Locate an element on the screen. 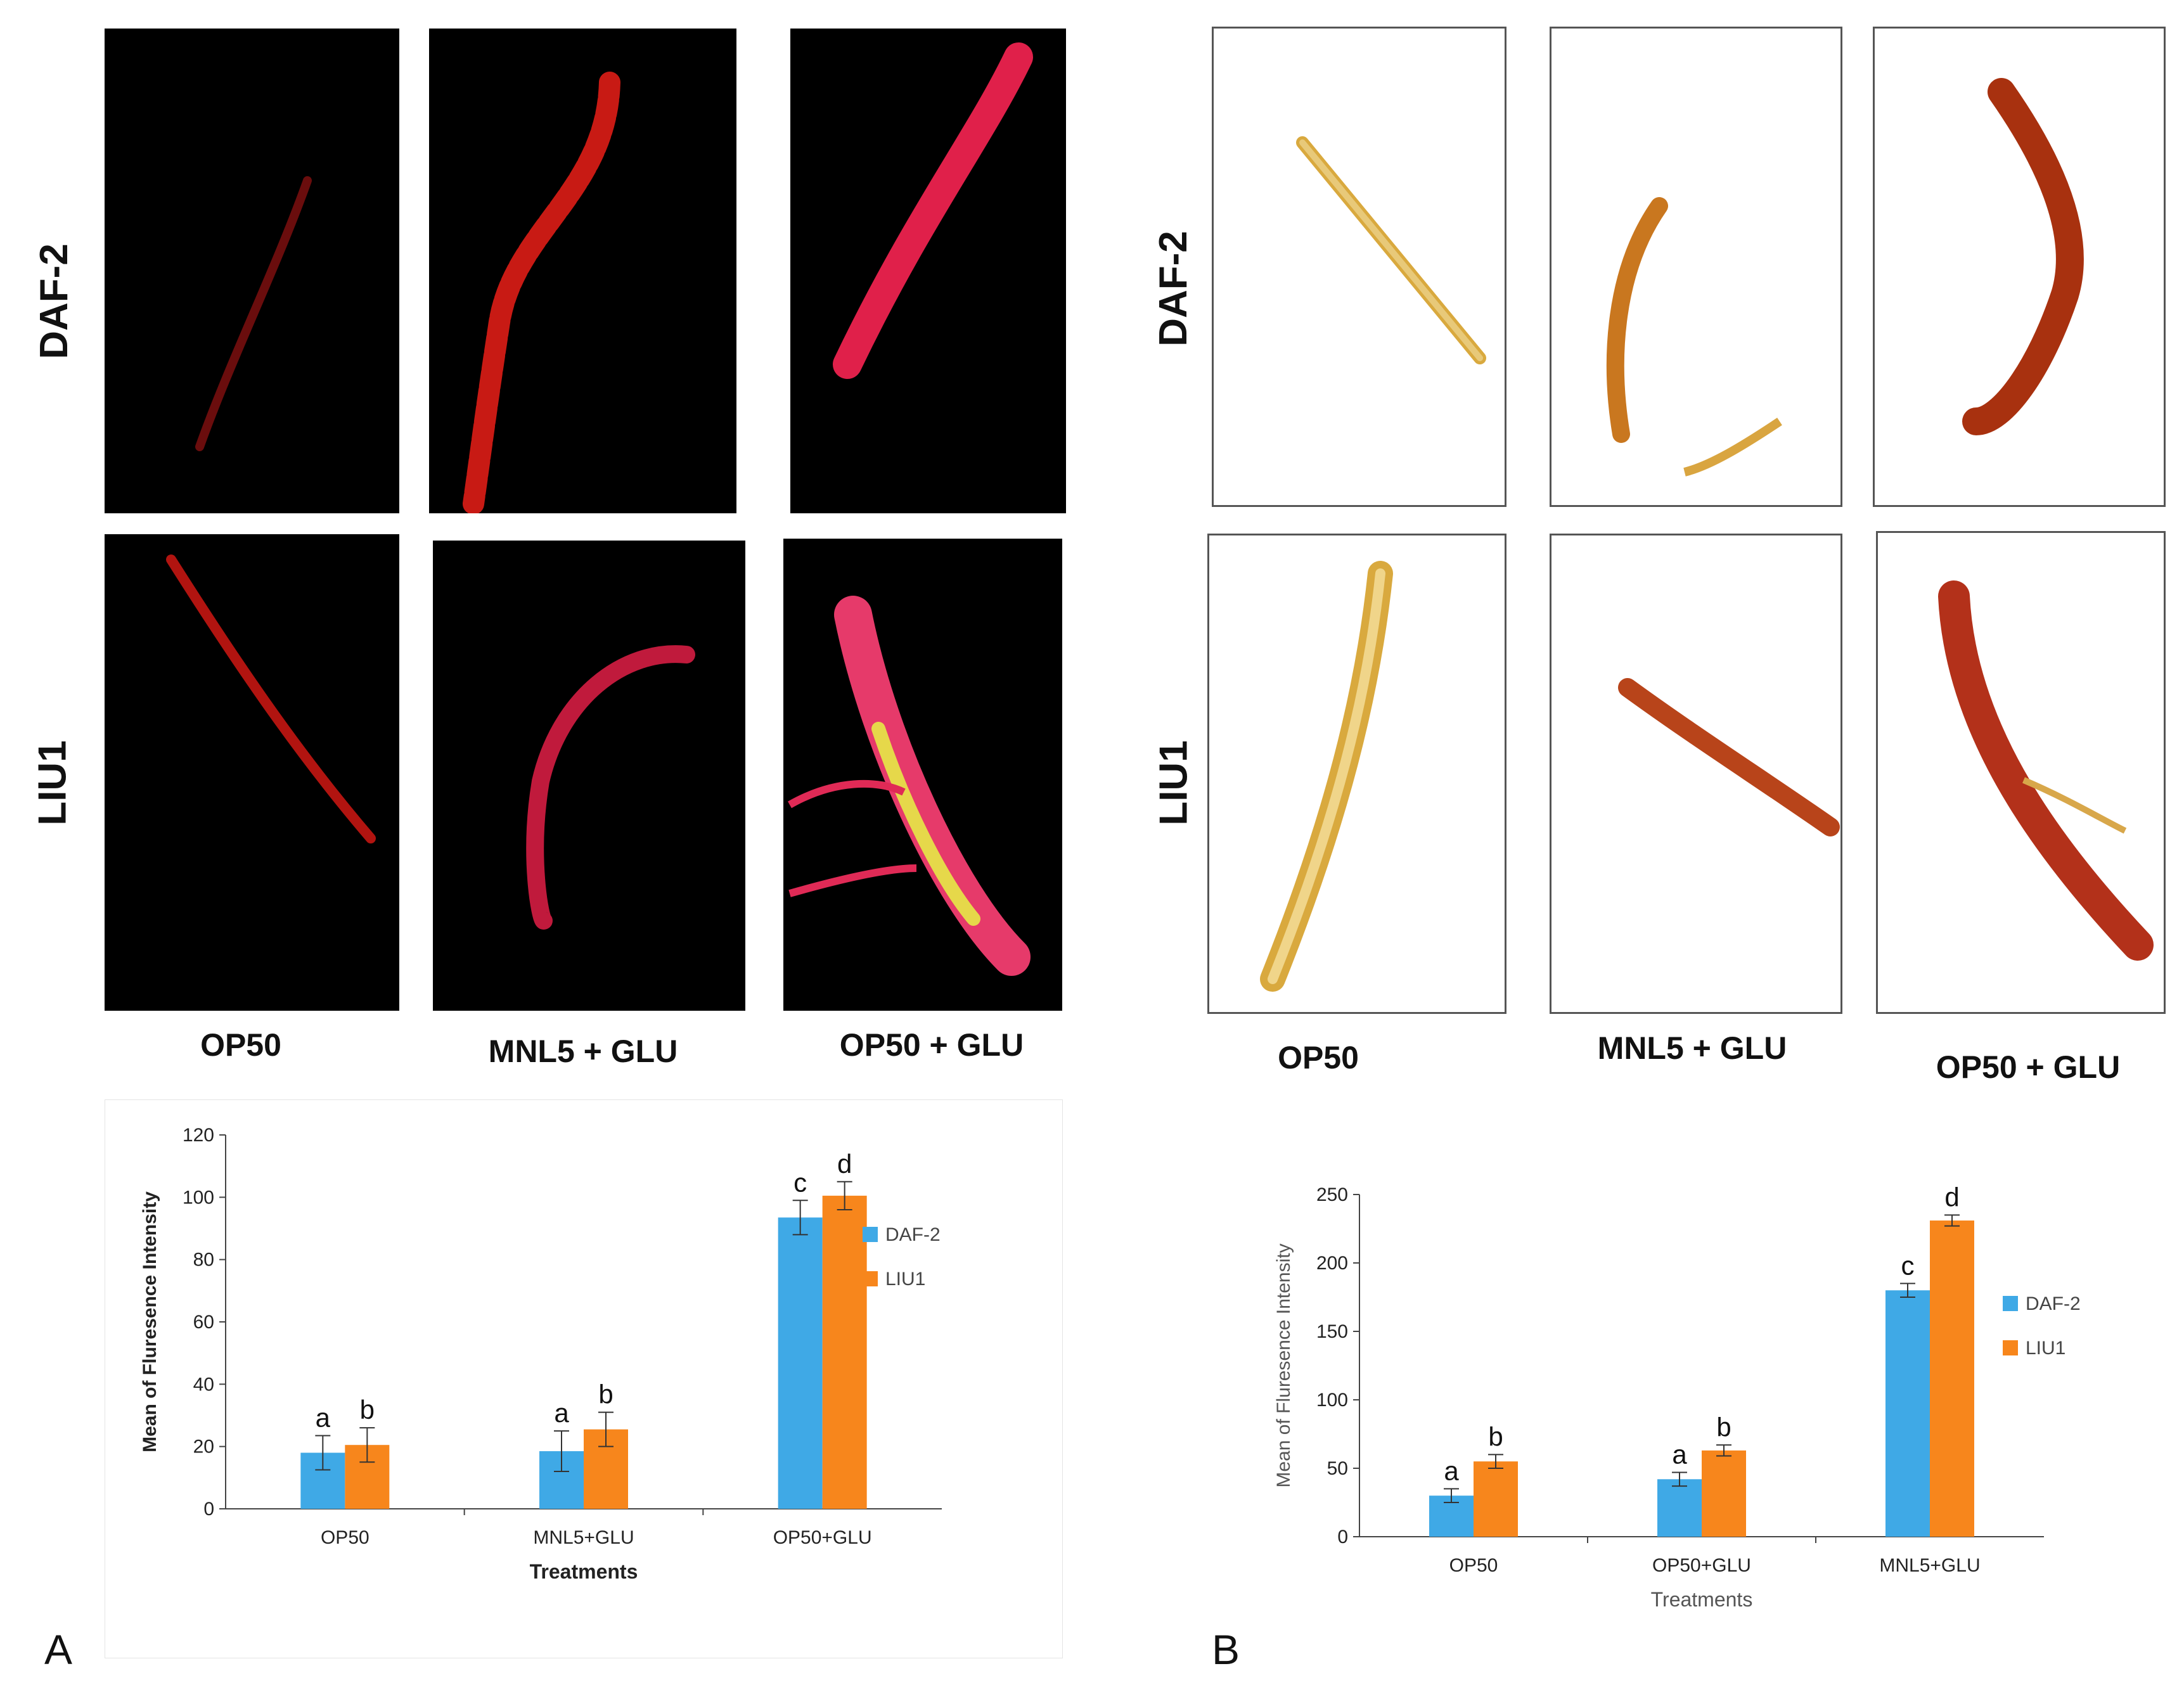 Image resolution: width=2184 pixels, height=1704 pixels. micrograph-b-daf2-op50 is located at coordinates (1359, 267).